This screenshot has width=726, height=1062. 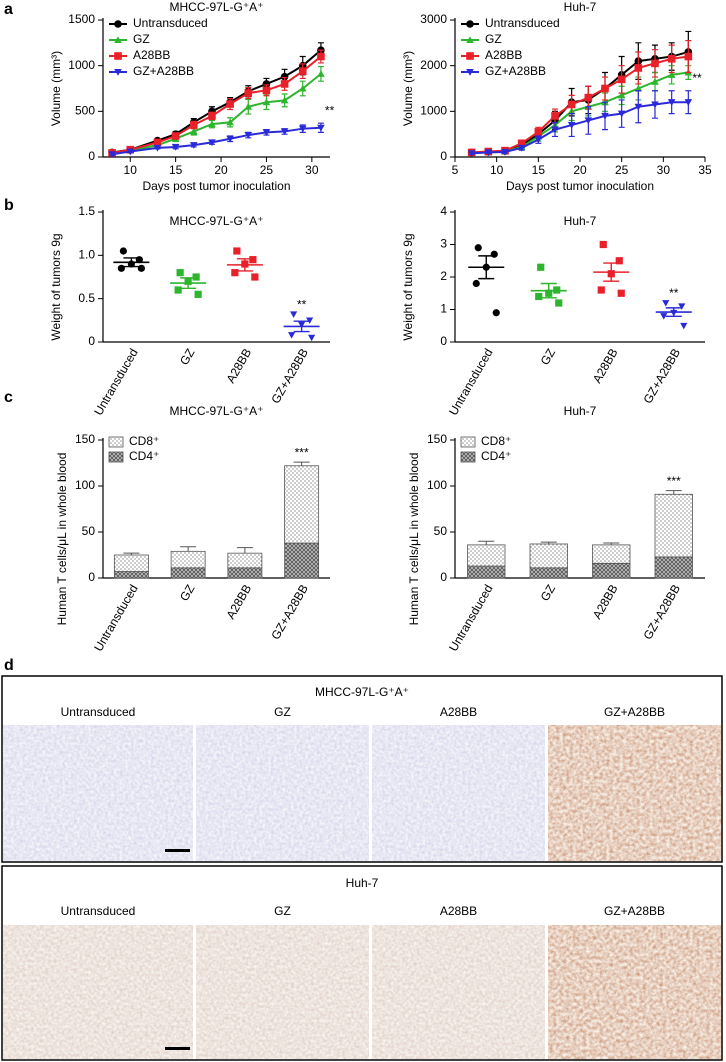 What do you see at coordinates (151, 55) in the screenshot?
I see `legend-label: A28BB` at bounding box center [151, 55].